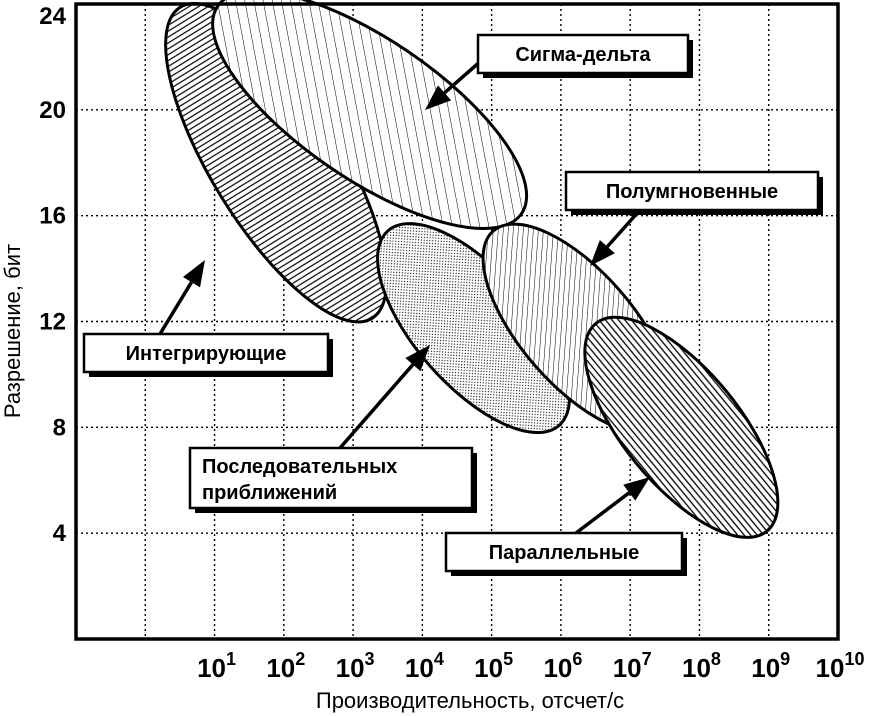 Image resolution: width=877 pixels, height=716 pixels. I want to click on x-tick-label: 10⁷, so click(632, 666).